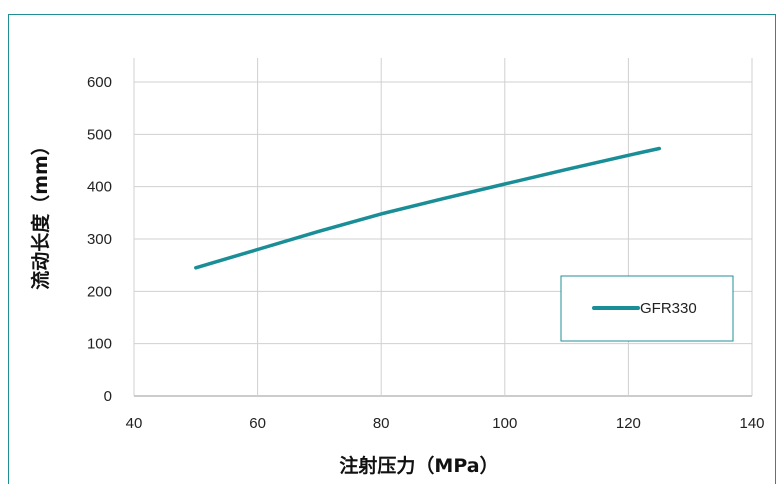  What do you see at coordinates (99, 187) in the screenshot?
I see `y-tick-label: 400` at bounding box center [99, 187].